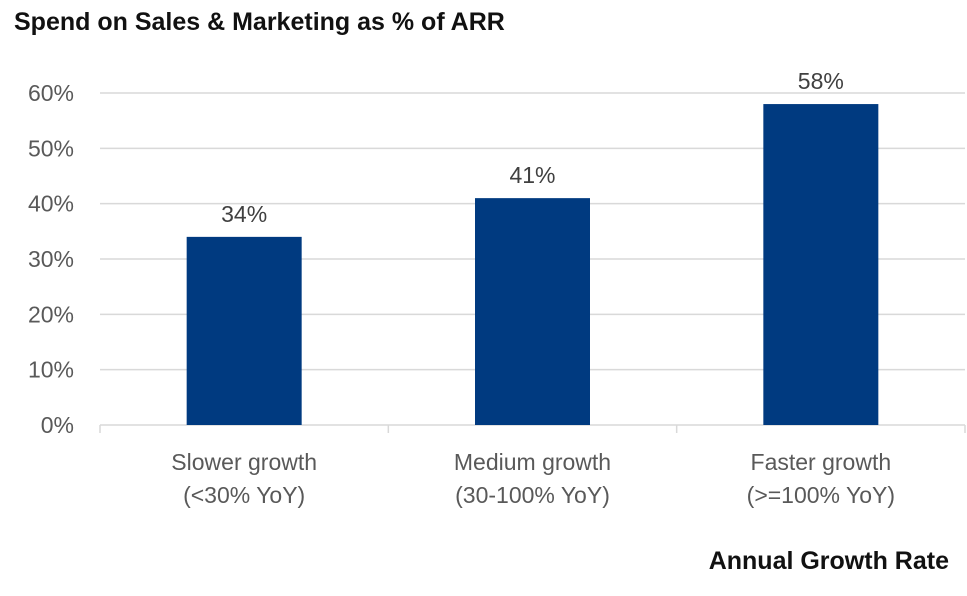 This screenshot has width=967, height=596. I want to click on data-label: 58%, so click(821, 81).